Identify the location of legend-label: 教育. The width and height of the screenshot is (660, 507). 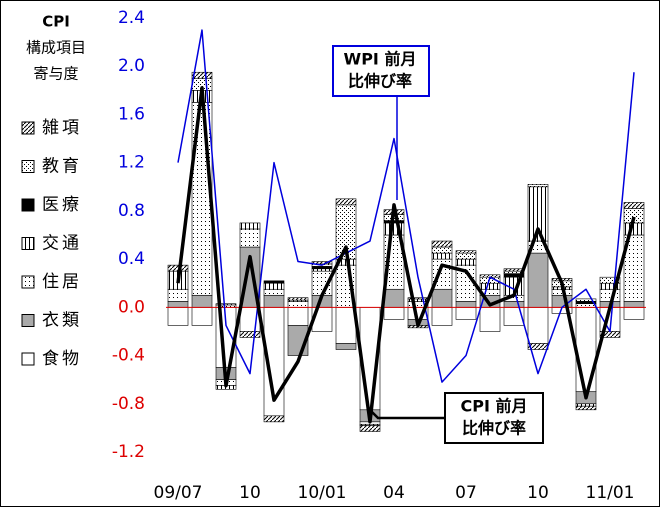
(62, 167).